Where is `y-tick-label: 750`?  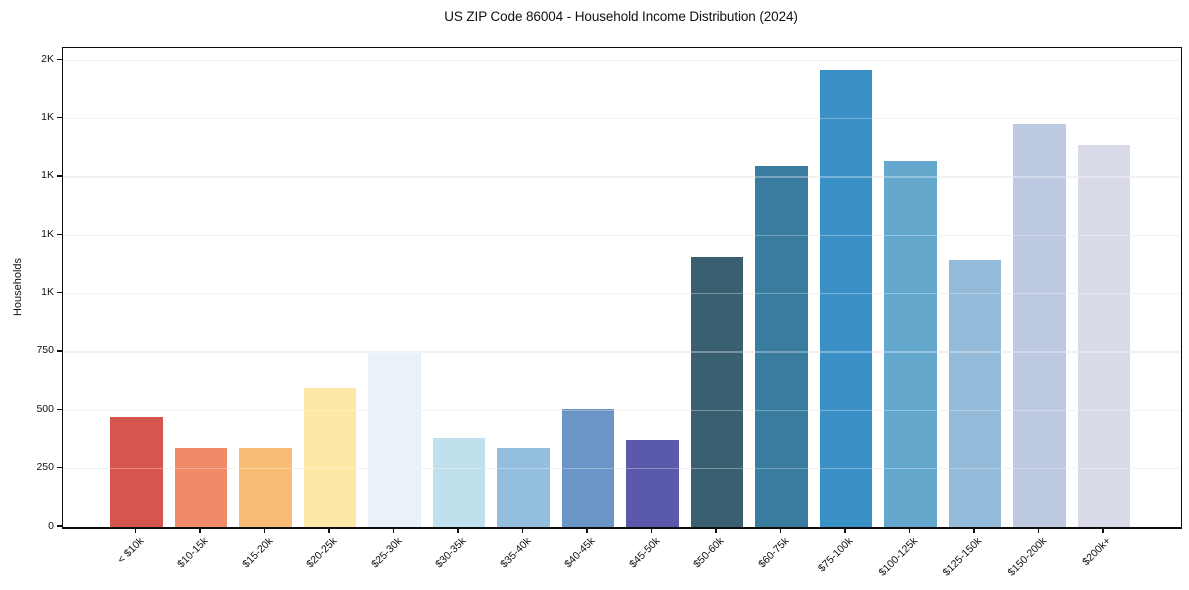
y-tick-label: 750 is located at coordinates (45, 350).